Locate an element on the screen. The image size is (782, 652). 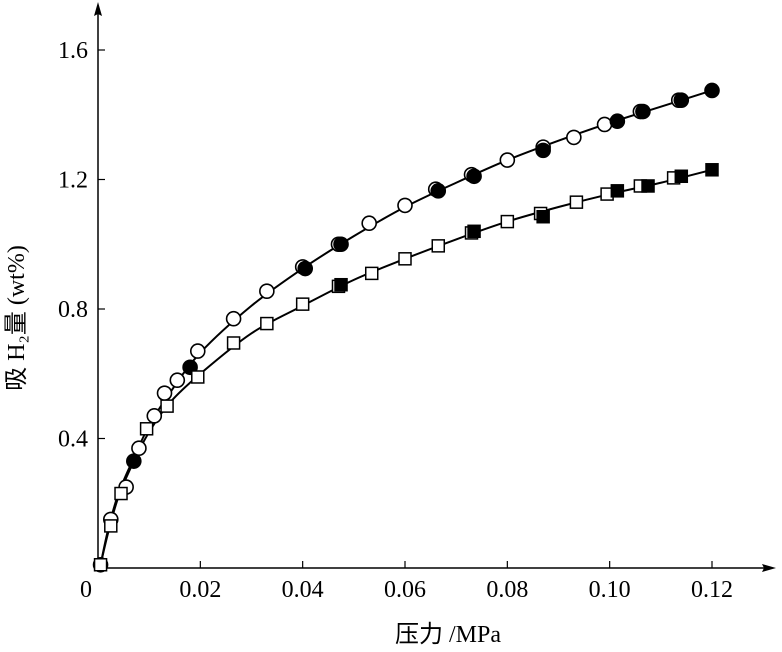
x-axis-arrow is located at coordinates (769, 568).